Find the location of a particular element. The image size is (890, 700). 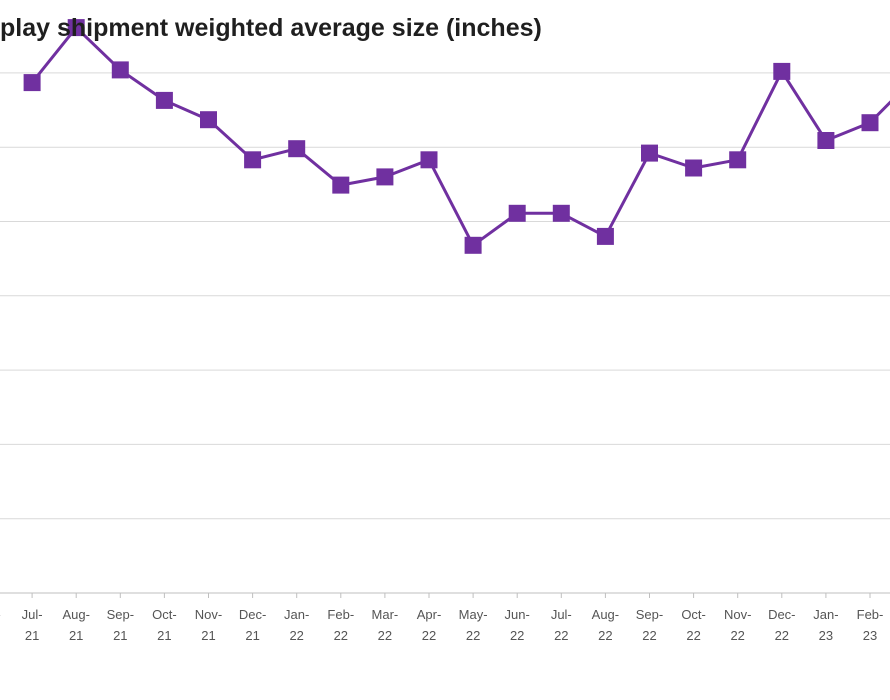

x-tick-label: Nov-22 is located at coordinates (737, 625).